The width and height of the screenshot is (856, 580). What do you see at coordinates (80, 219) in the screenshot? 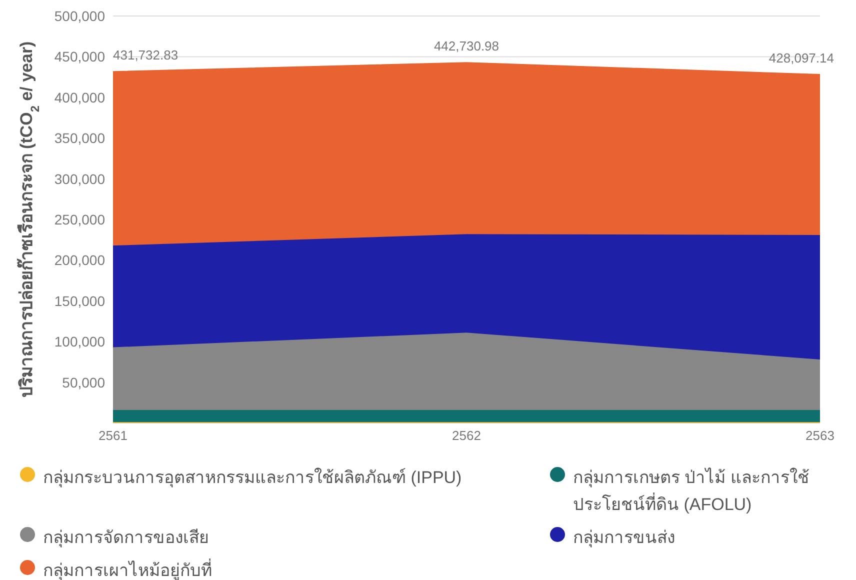
I see `y-tick-label: 250,000` at bounding box center [80, 219].